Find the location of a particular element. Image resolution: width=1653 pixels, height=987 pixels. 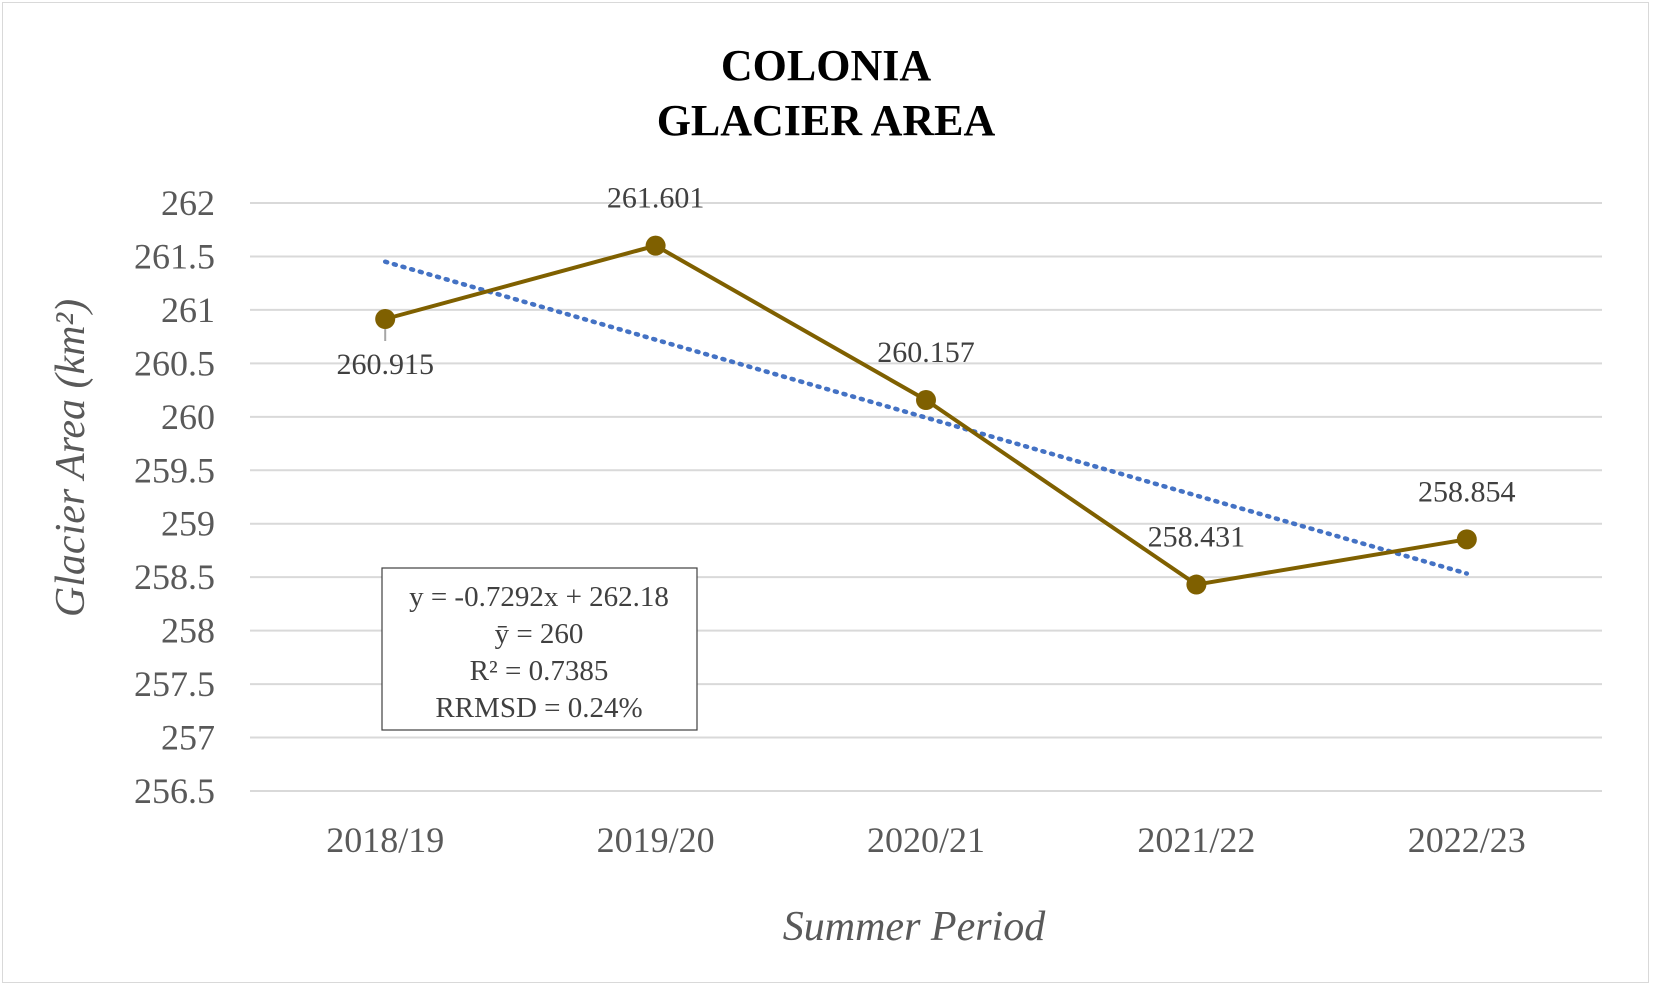

x-tick-label: 2020/21 is located at coordinates (926, 840).